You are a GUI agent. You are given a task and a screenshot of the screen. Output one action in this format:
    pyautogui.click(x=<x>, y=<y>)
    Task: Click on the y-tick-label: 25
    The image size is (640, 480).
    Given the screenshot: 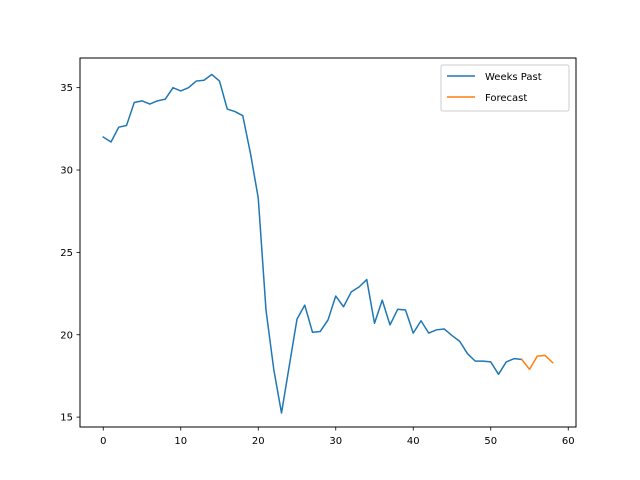 What is the action you would take?
    pyautogui.click(x=66, y=253)
    